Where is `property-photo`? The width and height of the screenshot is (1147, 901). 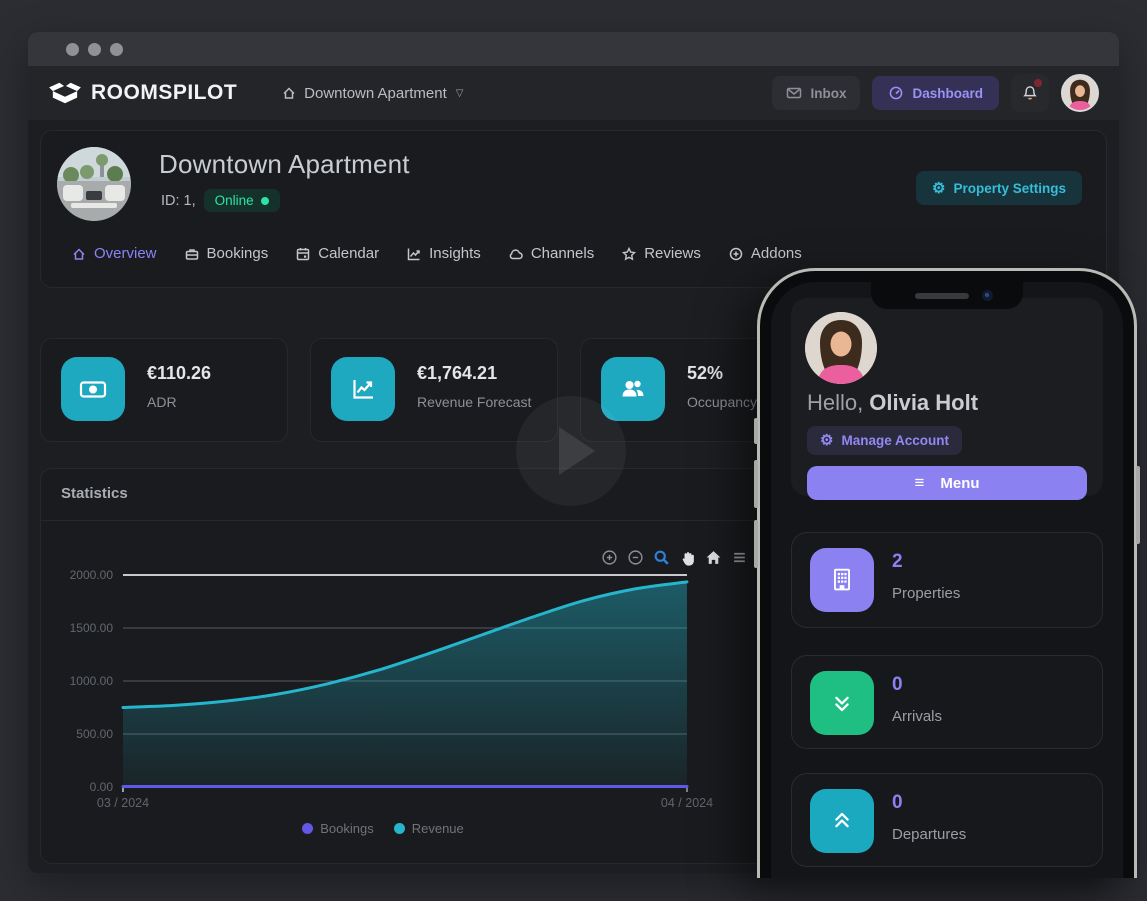 property-photo is located at coordinates (94, 184).